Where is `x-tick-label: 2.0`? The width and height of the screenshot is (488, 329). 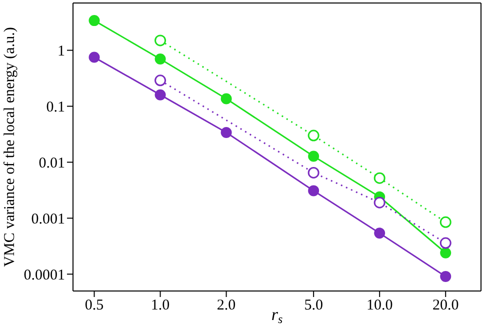
x-tick-label: 2.0 is located at coordinates (226, 306).